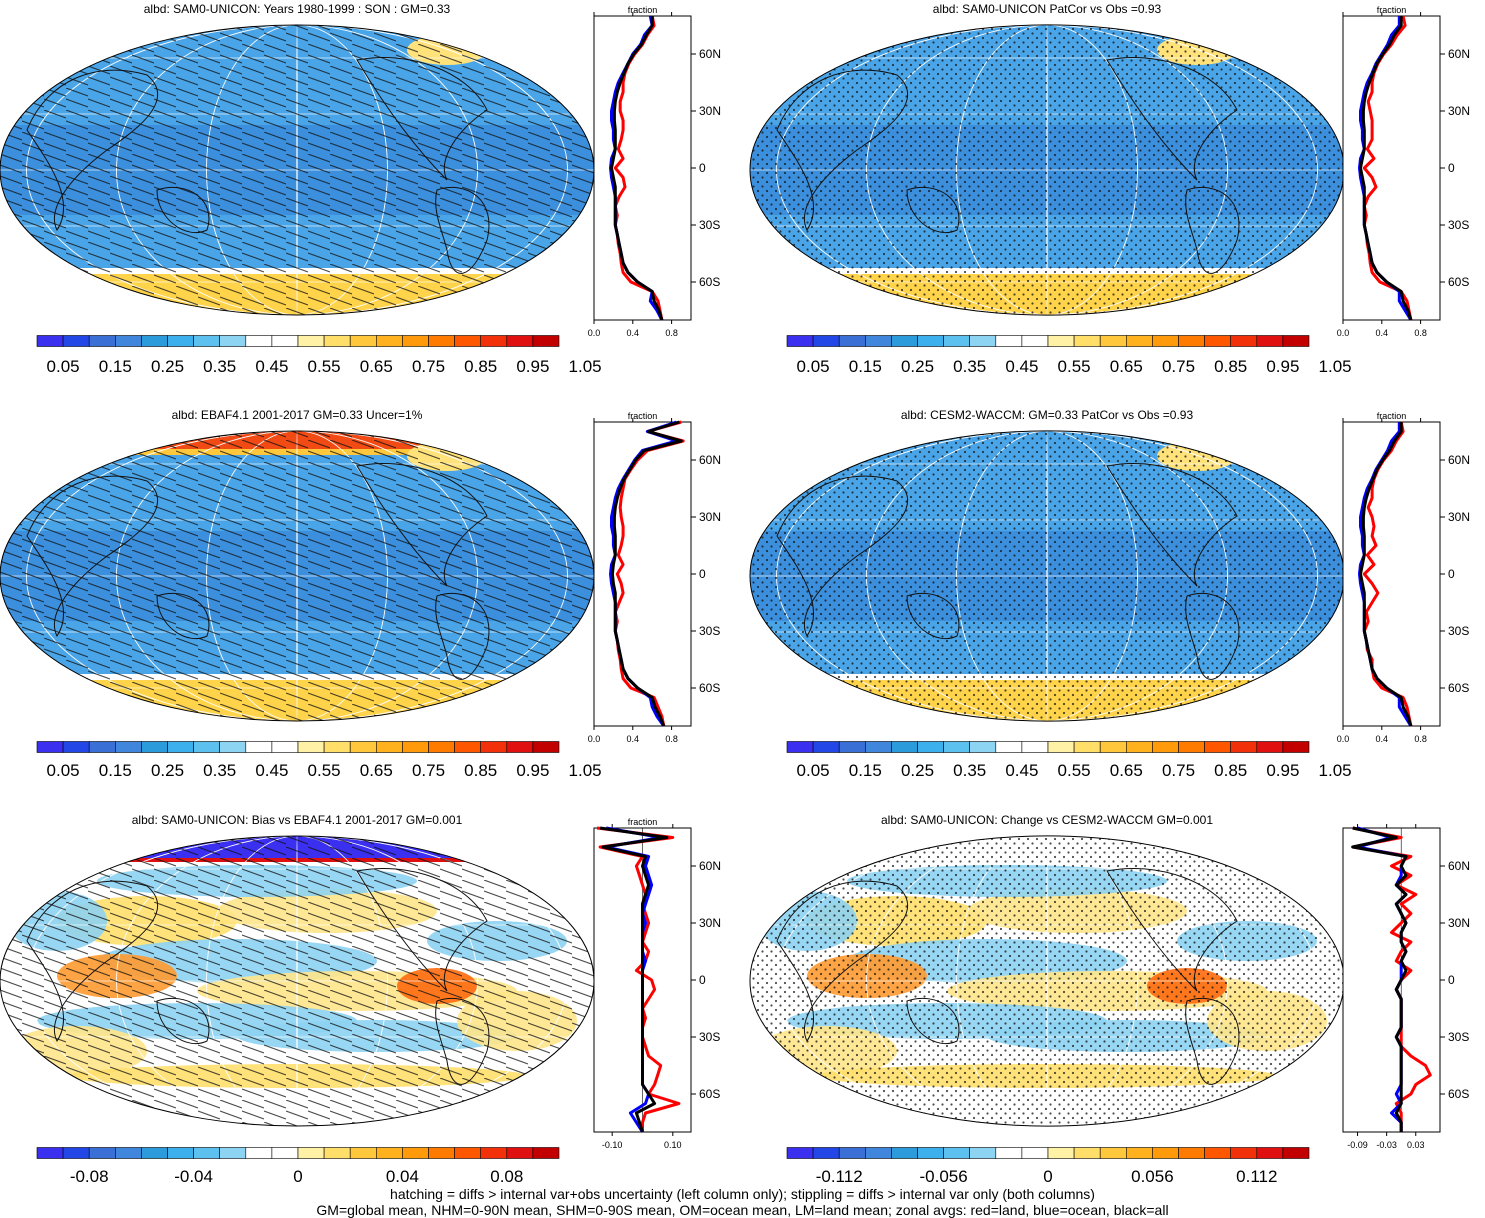 The image size is (1485, 1218). What do you see at coordinates (673, 1145) in the screenshot?
I see `x-tick-label: 0.10` at bounding box center [673, 1145].